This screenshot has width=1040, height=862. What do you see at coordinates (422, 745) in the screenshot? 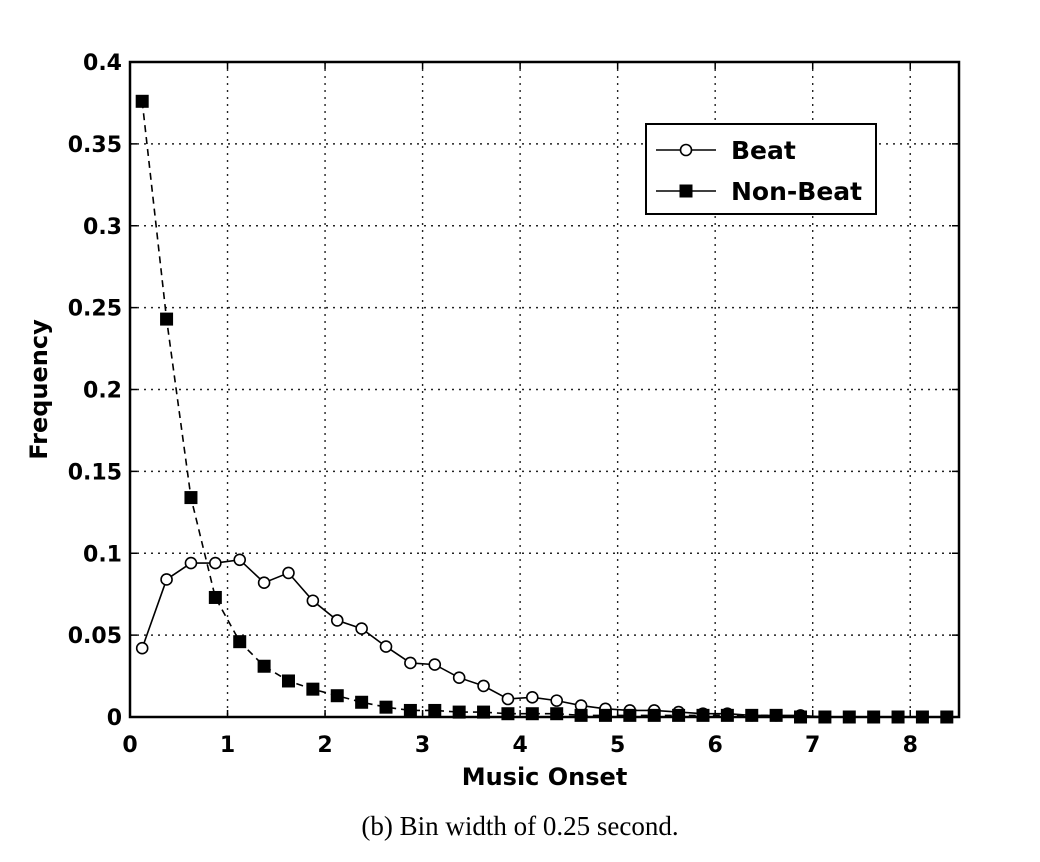
I see `x-tick-label: 3` at bounding box center [422, 745].